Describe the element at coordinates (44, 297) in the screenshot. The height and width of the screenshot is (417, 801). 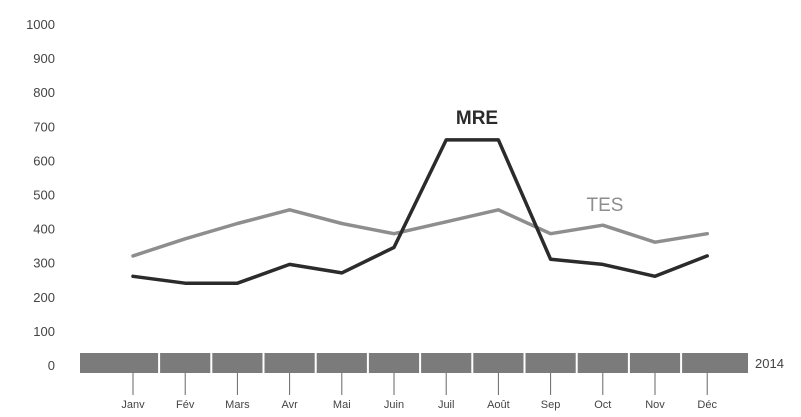
I see `y-tick-label: 200` at that location.